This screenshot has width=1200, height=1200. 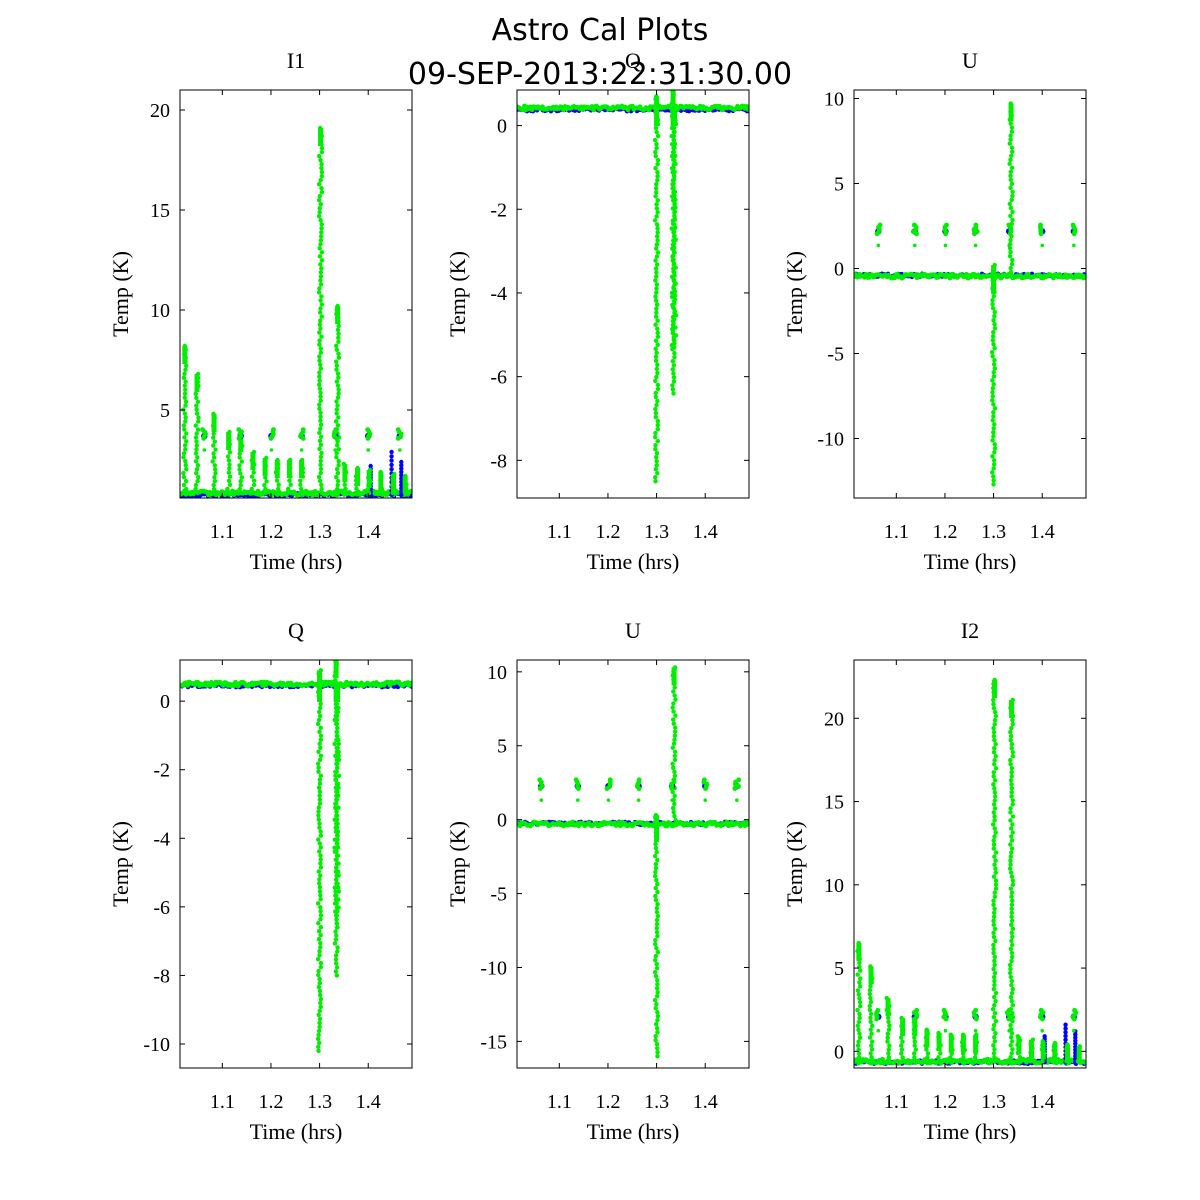 I want to click on data-layer, so click(x=633, y=287).